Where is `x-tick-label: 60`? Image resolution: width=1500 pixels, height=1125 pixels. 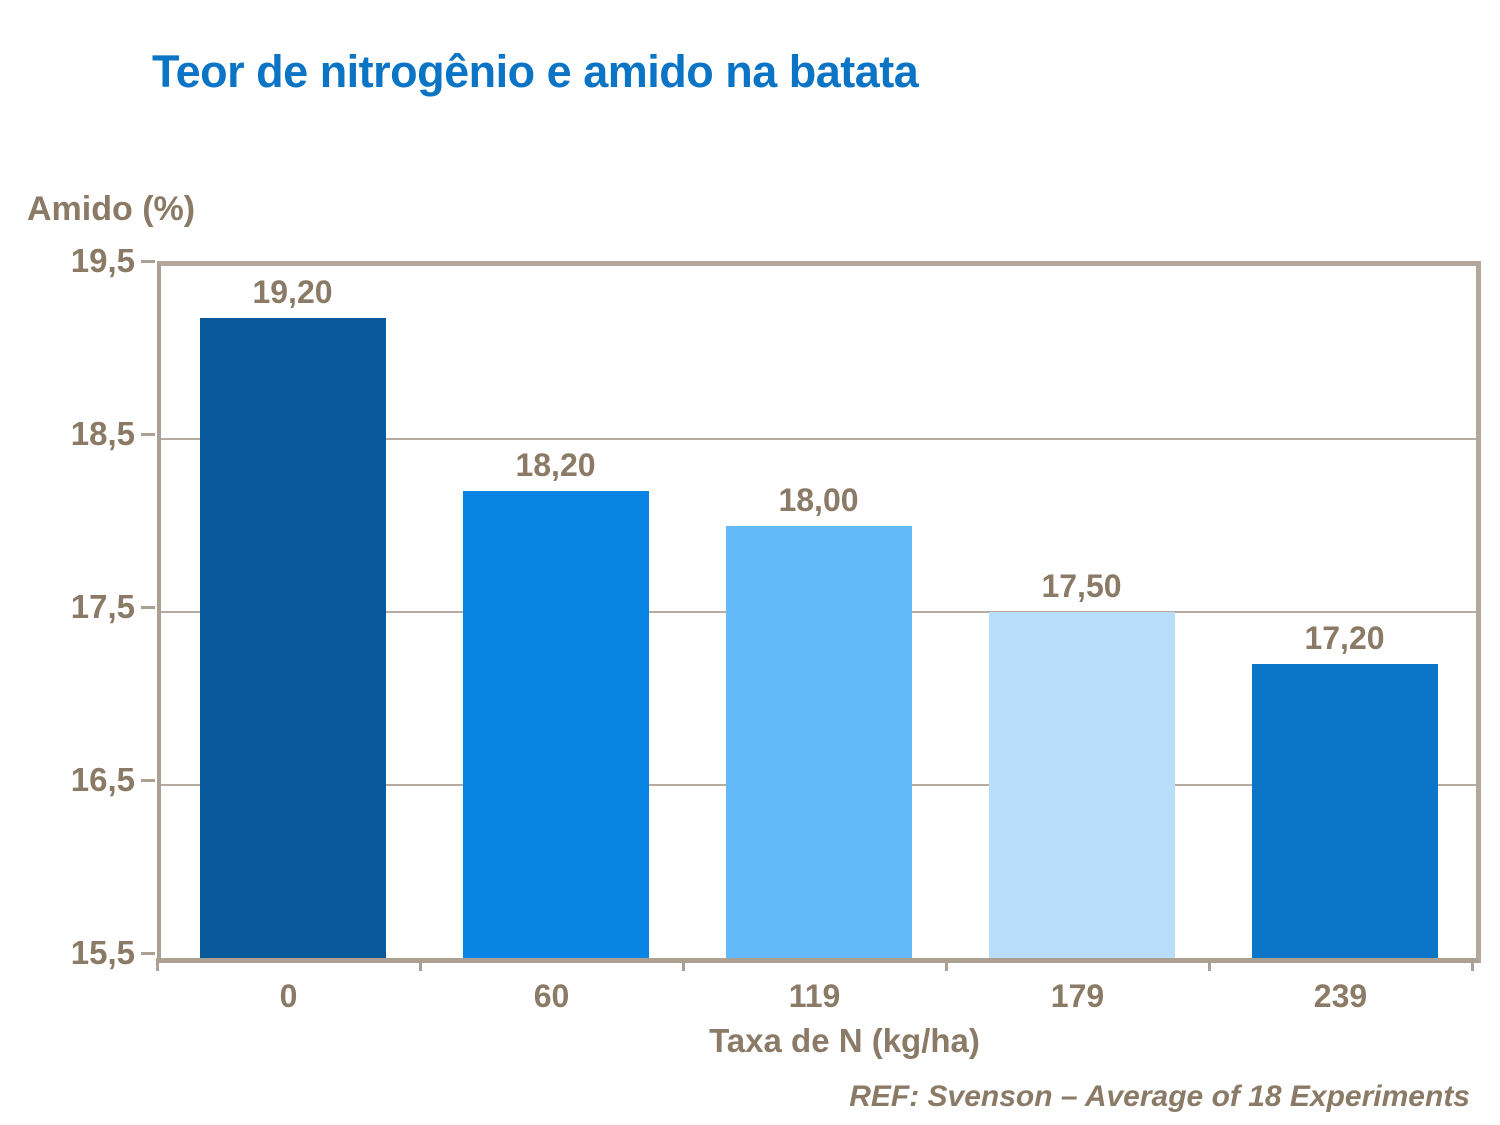 x-tick-label: 60 is located at coordinates (551, 996).